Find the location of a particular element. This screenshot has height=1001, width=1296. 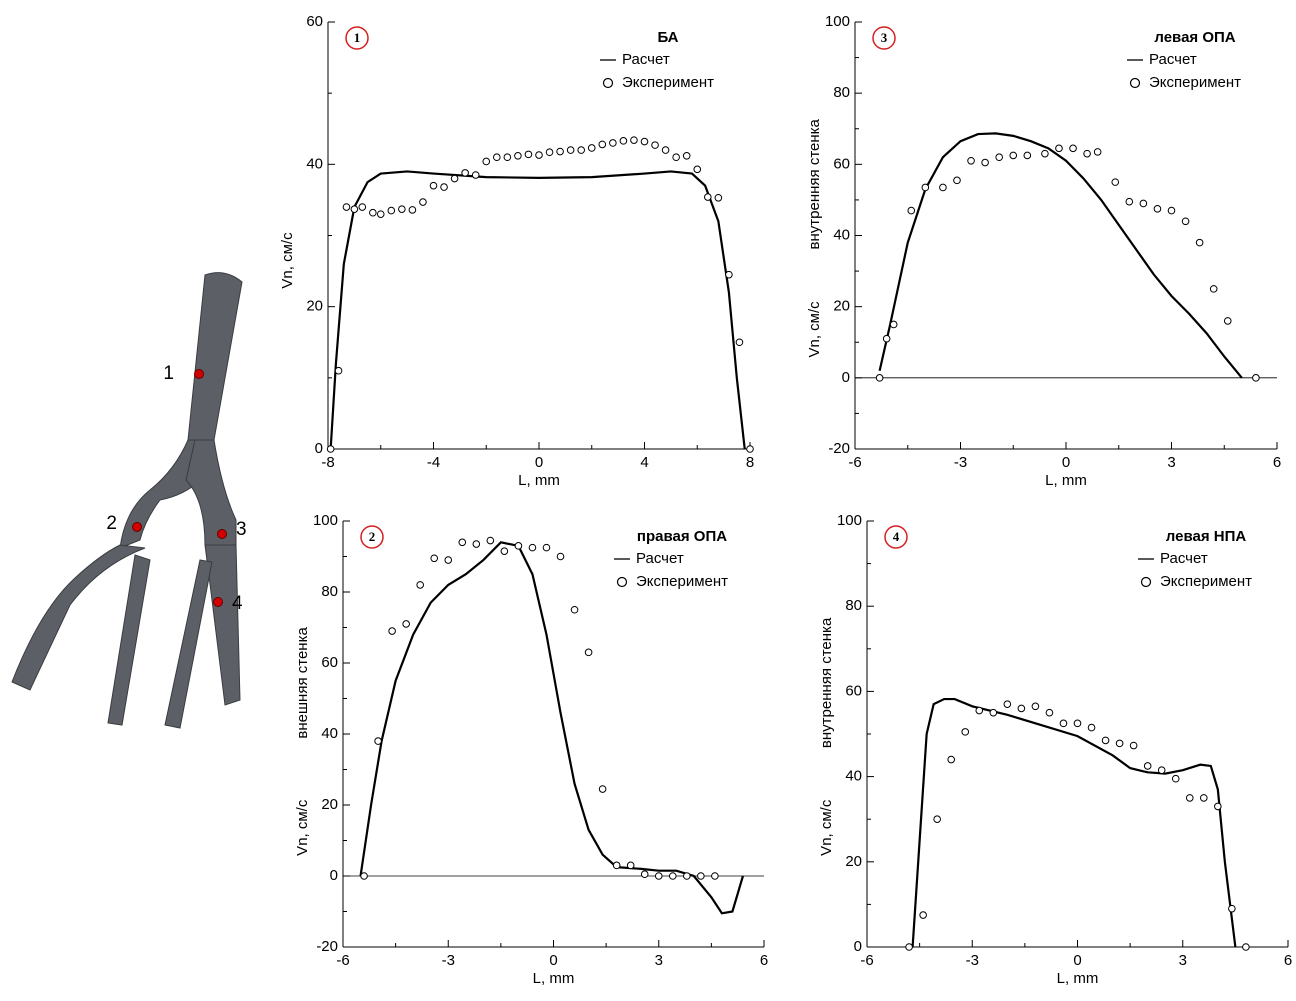

chart-title: правая ОПА is located at coordinates (682, 536).